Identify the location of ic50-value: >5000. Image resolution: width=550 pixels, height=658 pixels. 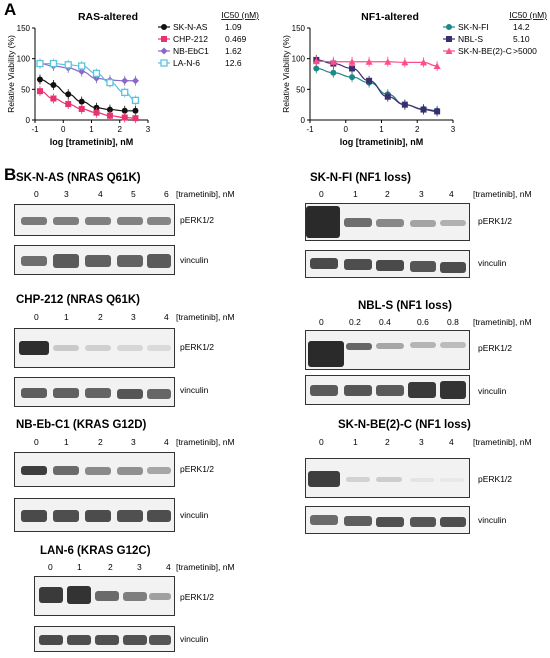
(525, 51).